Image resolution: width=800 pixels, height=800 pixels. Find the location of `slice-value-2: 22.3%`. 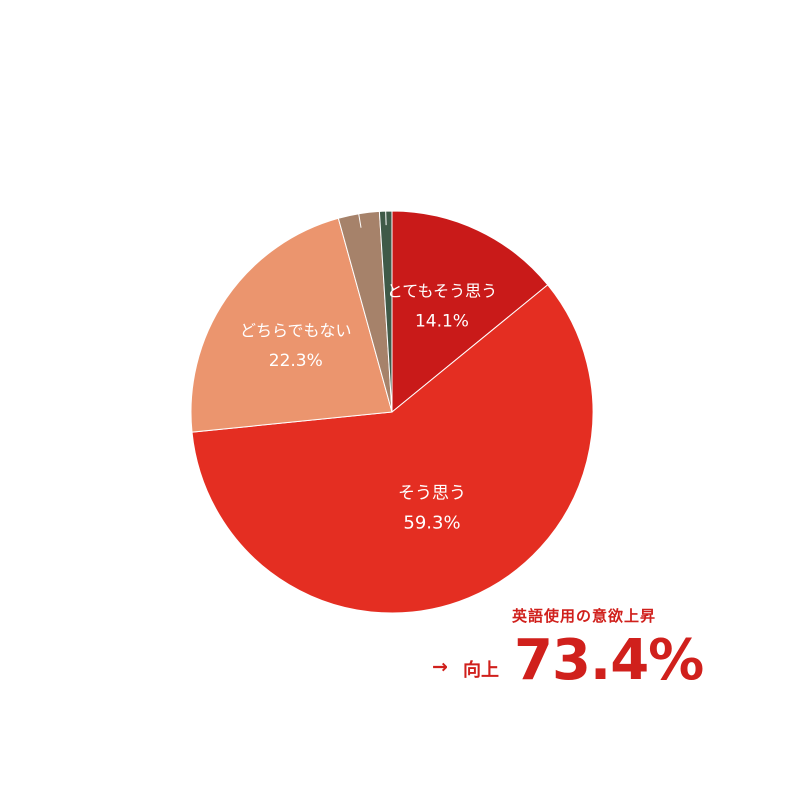

slice-value-2: 22.3% is located at coordinates (296, 361).